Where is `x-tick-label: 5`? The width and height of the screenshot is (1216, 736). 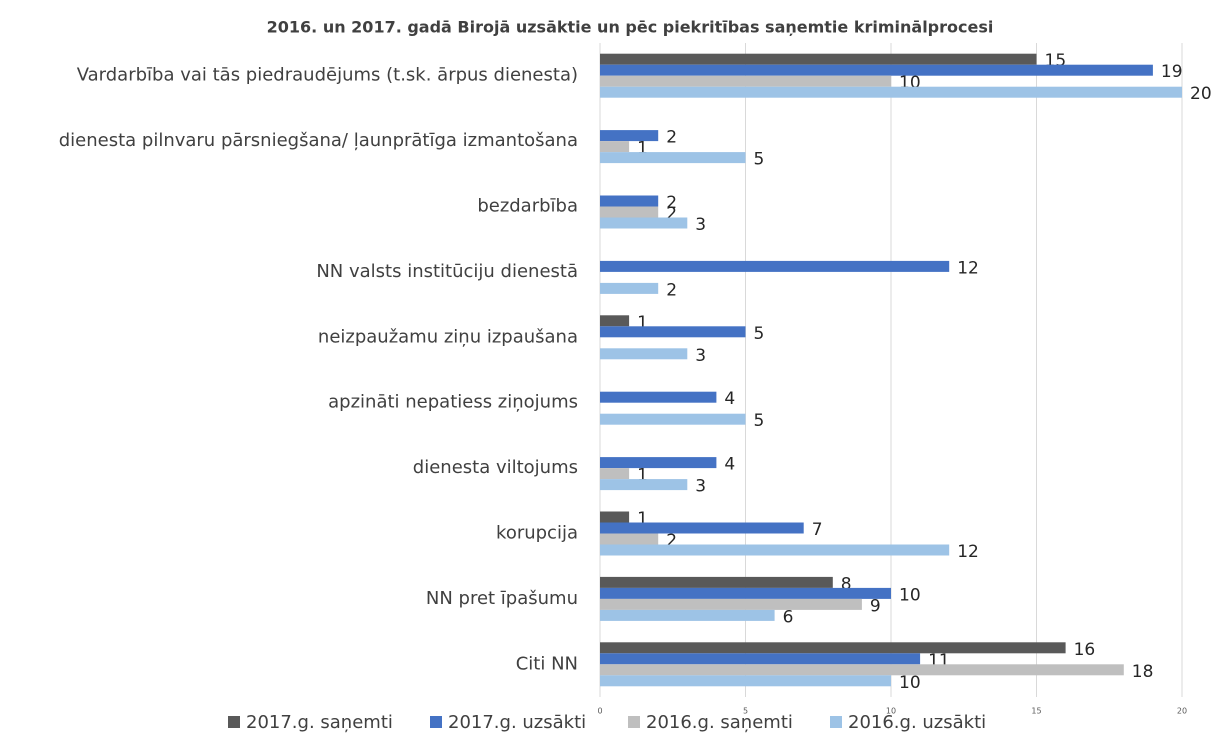 x-tick-label: 5 is located at coordinates (745, 711).